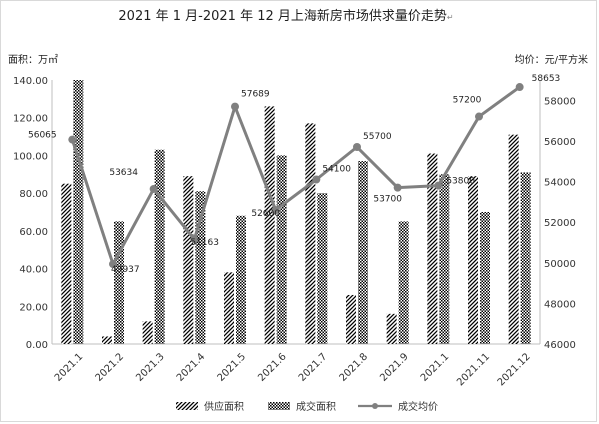 The width and height of the screenshot is (599, 424). I want to click on y-tick-left: 100.00, so click(30, 156).